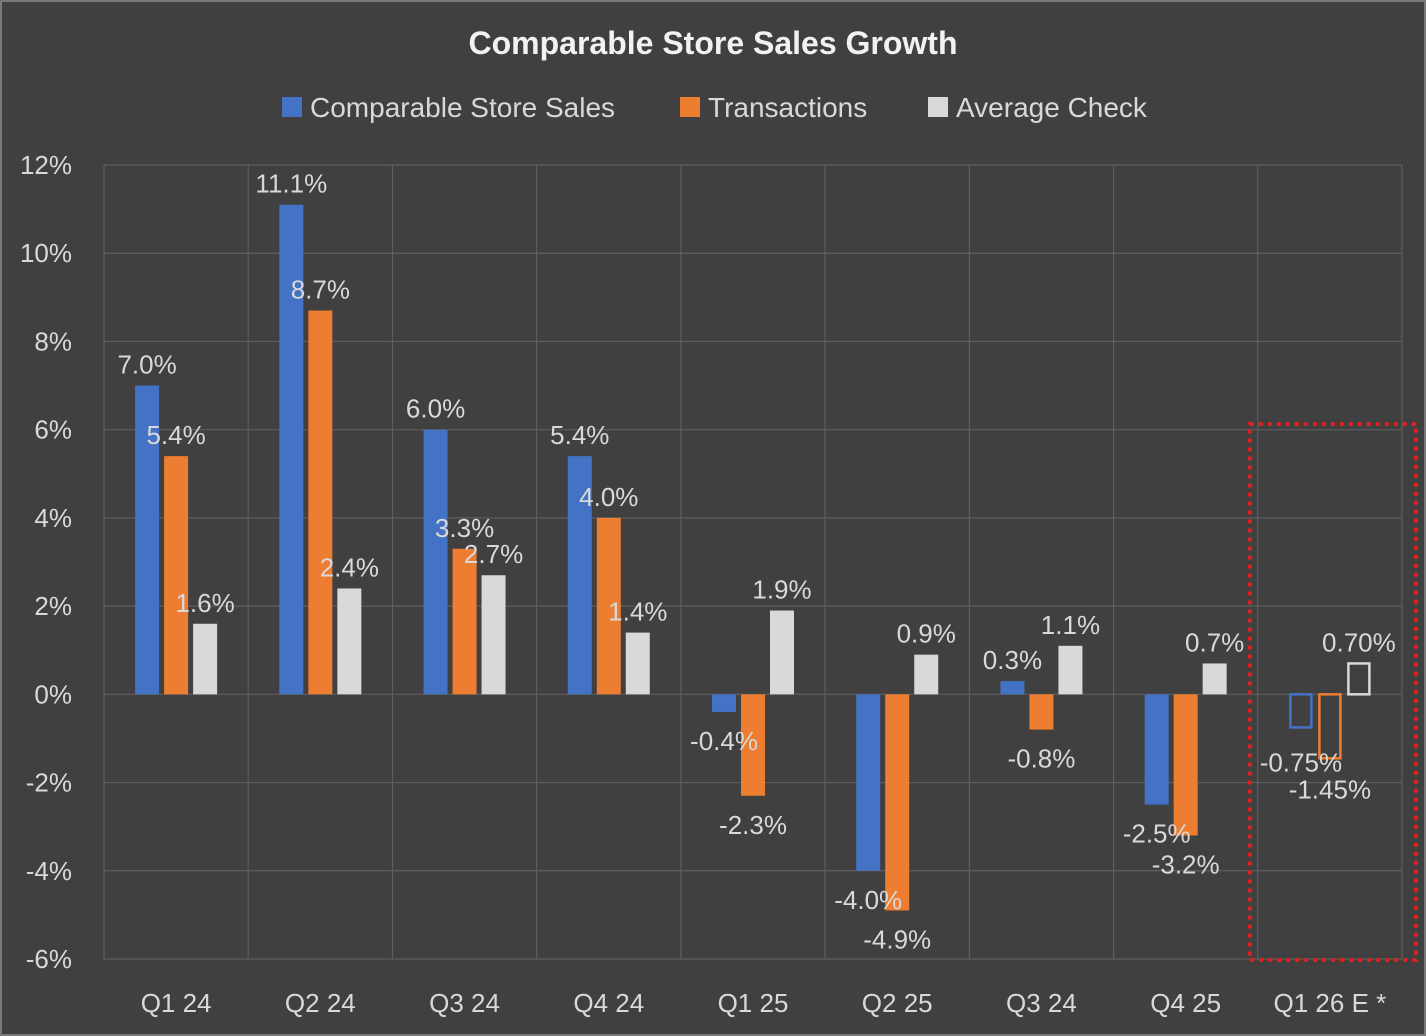 Image resolution: width=1426 pixels, height=1036 pixels. Describe the element at coordinates (1070, 625) in the screenshot. I see `data-label: 1.1%` at that location.